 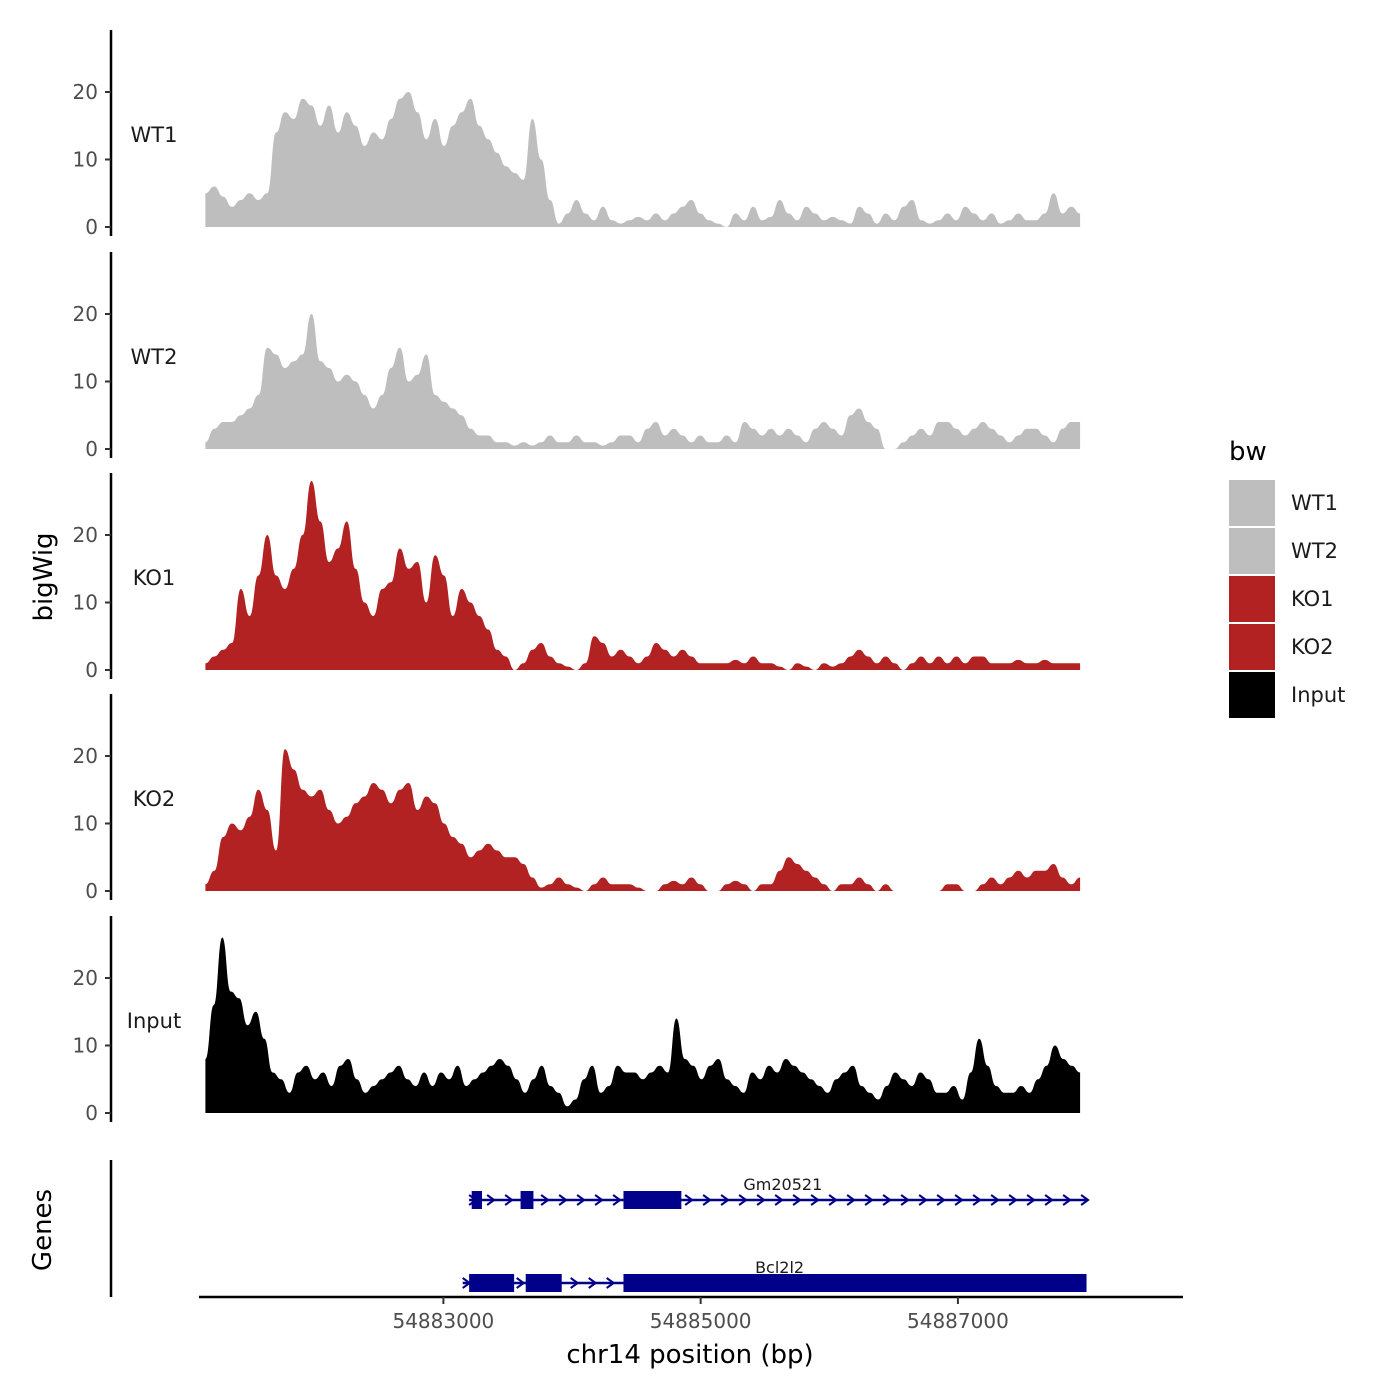 What do you see at coordinates (1287, 577) in the screenshot?
I see `legend: bw WT1 WT2 KO1 KO2 Input` at bounding box center [1287, 577].